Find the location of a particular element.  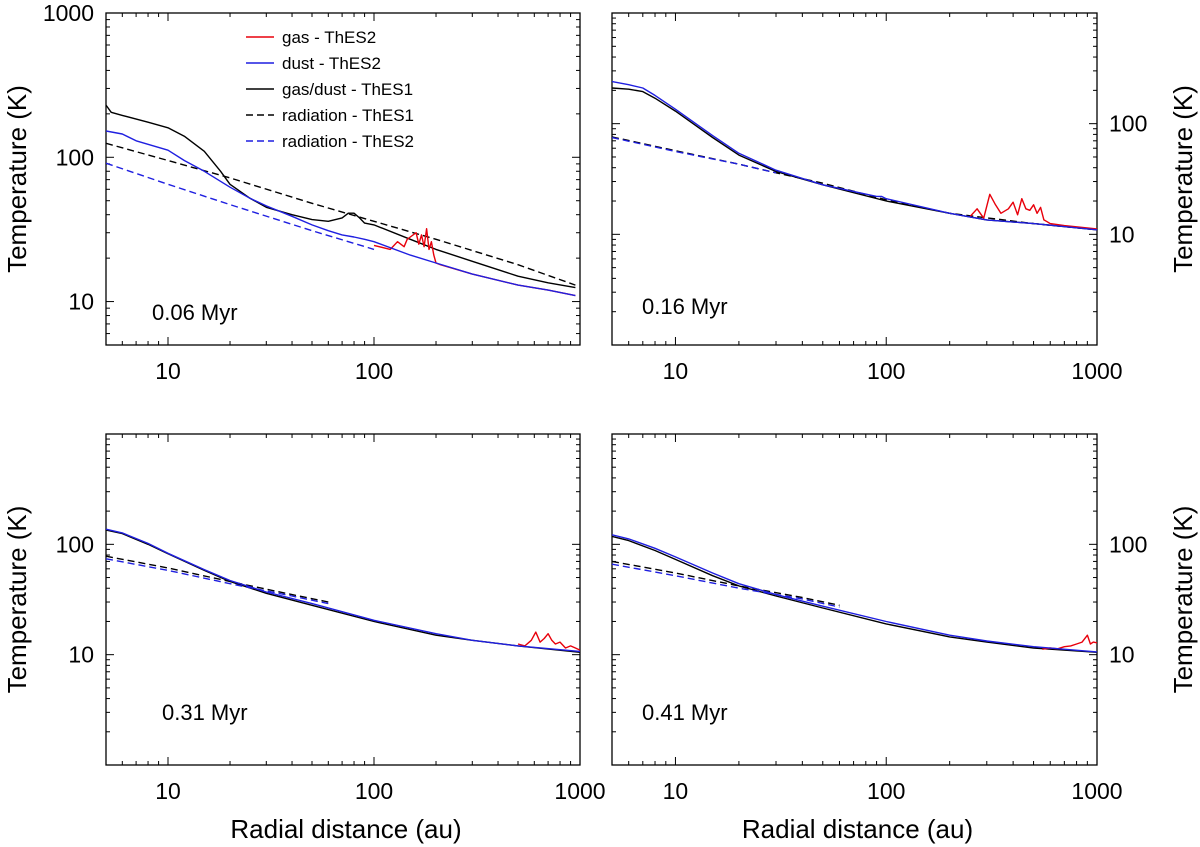

legend-label: dust - ThES2 is located at coordinates (331, 63).